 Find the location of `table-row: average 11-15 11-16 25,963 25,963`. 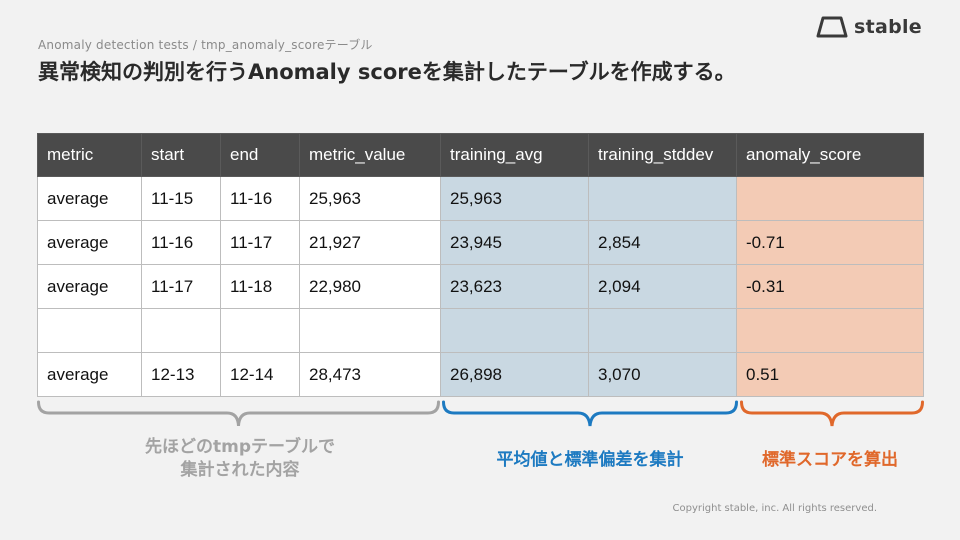

table-row: average 11-15 11-16 25,963 25,963 is located at coordinates (480, 198).